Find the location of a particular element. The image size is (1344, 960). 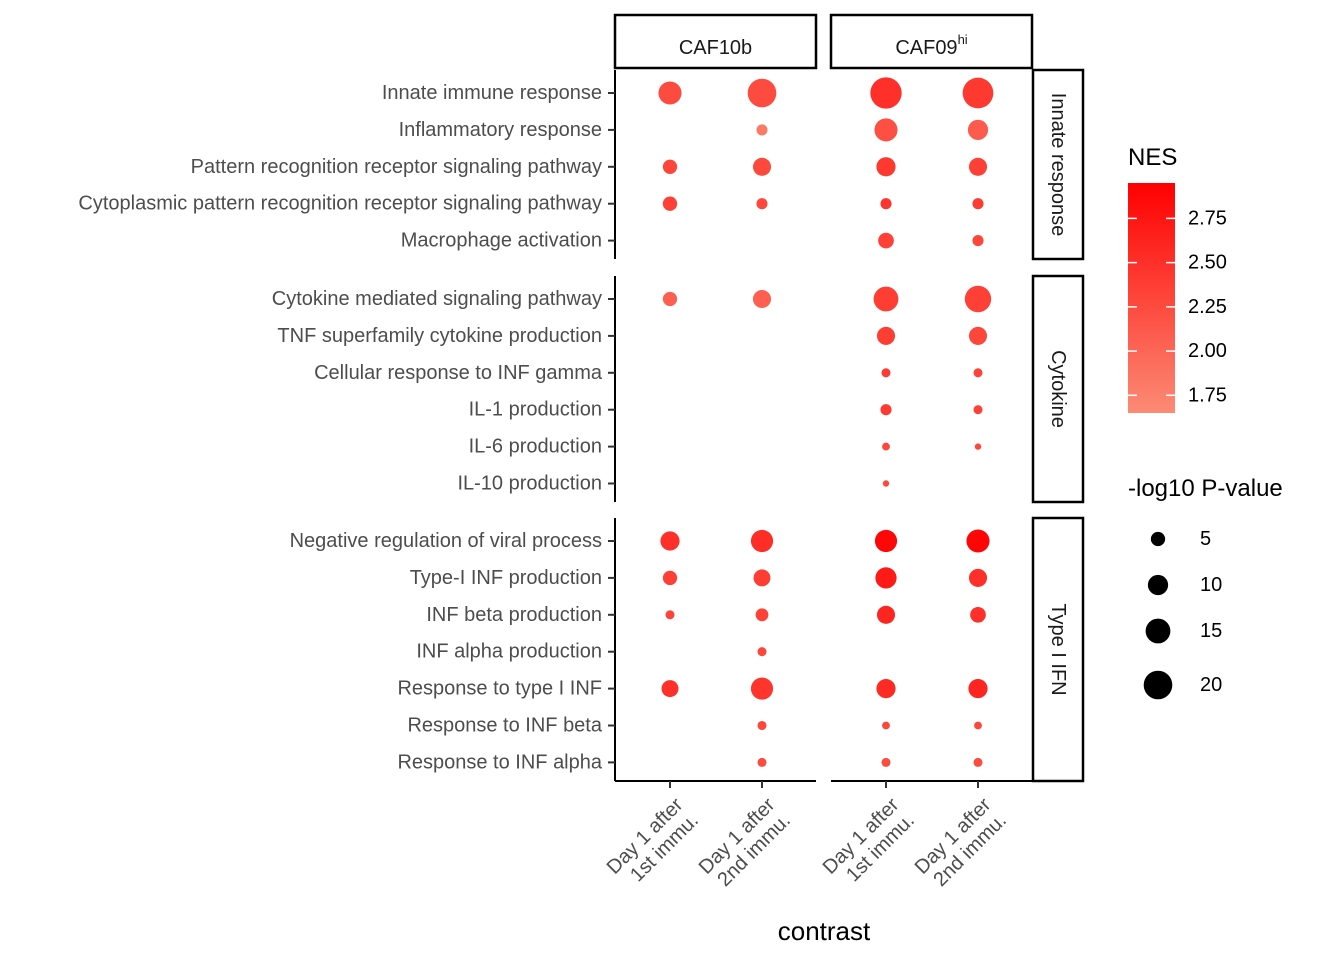

y-tick-label: INF beta production is located at coordinates (514, 615).